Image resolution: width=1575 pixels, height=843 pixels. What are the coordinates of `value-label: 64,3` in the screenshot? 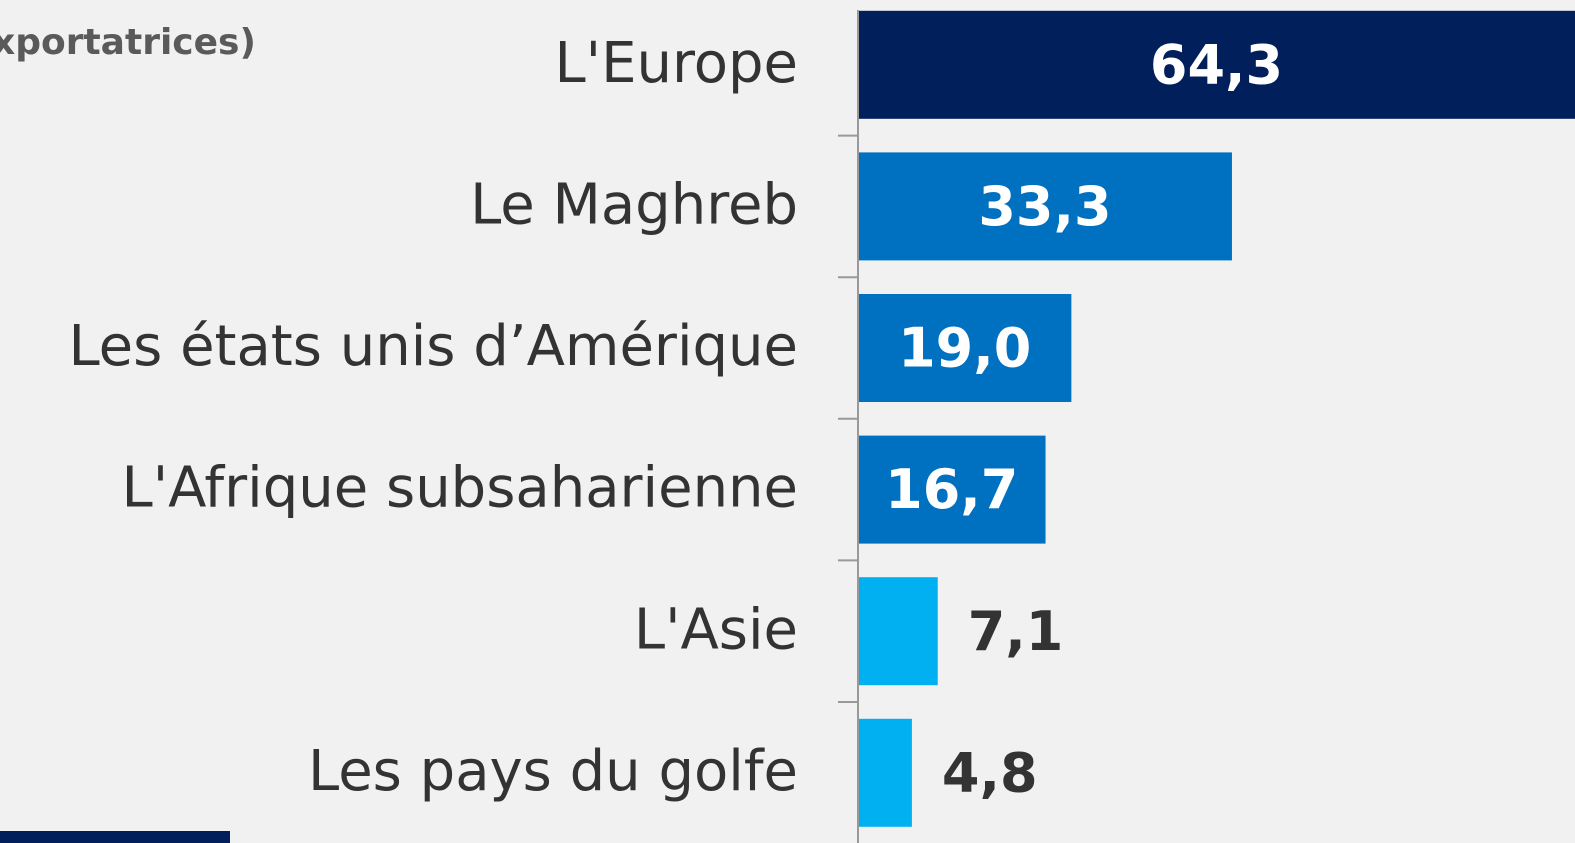 It's located at (1216, 64).